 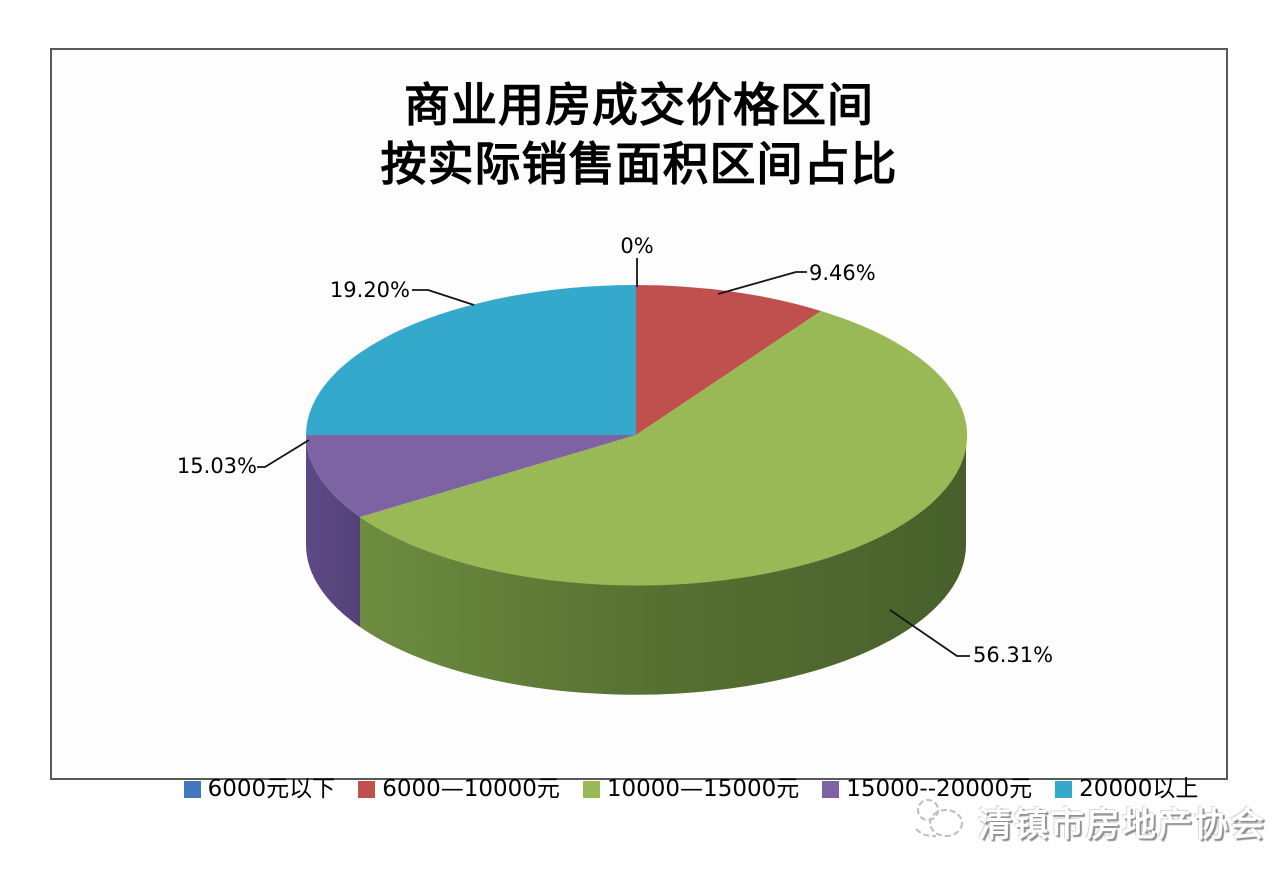 I want to click on watermark: 清镇市房地产协会, so click(x=1087, y=821).